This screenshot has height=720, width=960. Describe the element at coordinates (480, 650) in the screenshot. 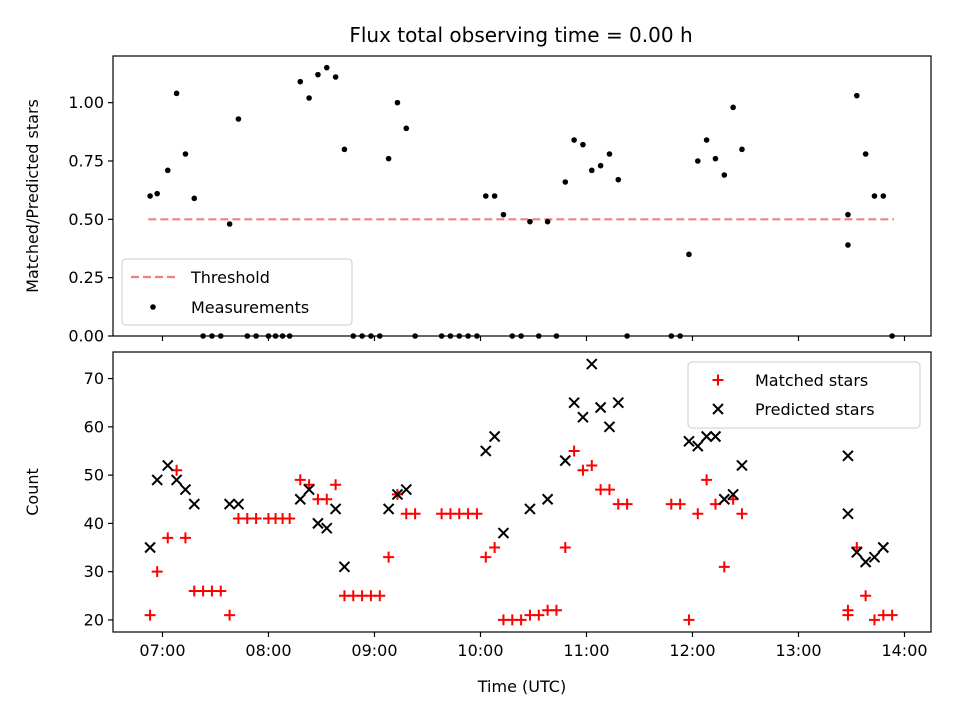

I see `x-tick-label: 10:00` at that location.